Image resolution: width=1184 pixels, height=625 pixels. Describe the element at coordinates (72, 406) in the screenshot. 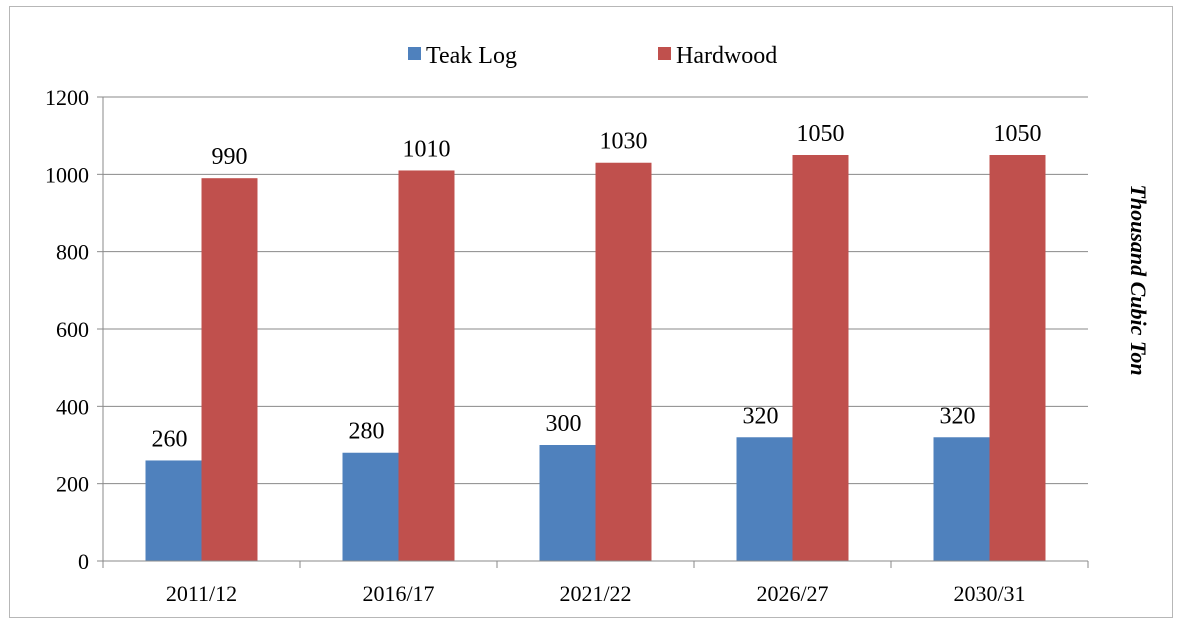

I see `y-tick-label: 400` at that location.